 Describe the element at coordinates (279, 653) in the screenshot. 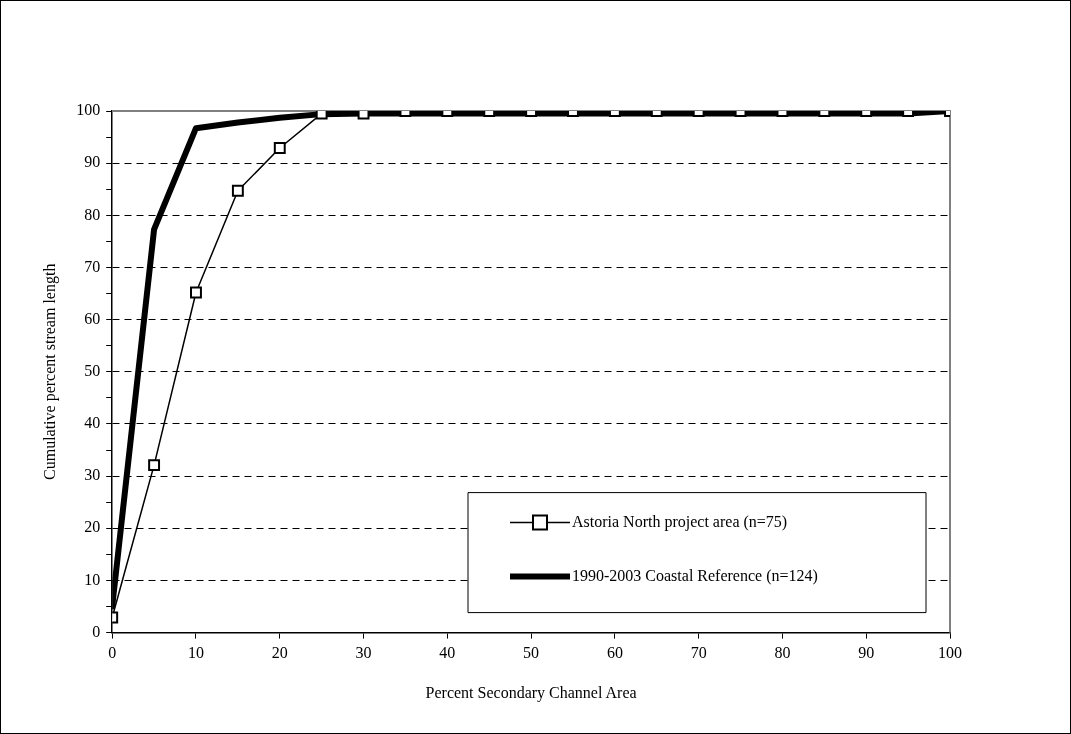

I see `x-tick-label: 20` at that location.